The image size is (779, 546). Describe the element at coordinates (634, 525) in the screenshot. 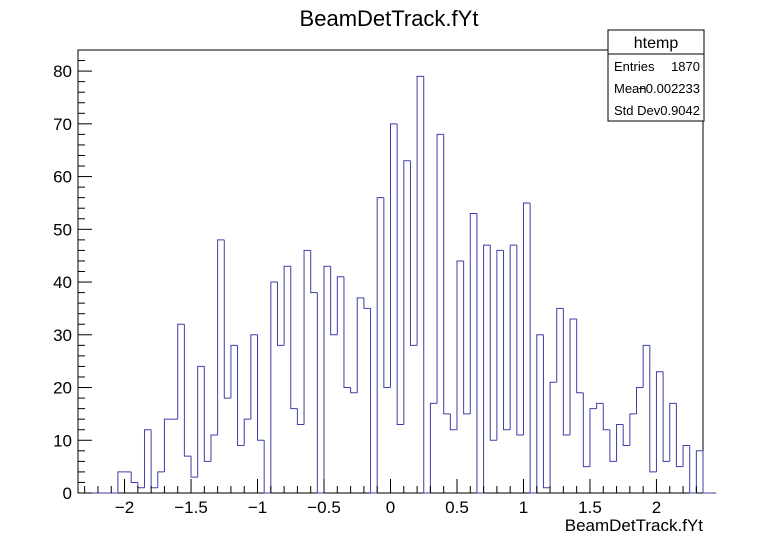

I see `x-axis-title: BeamDetTrack.fYt` at that location.